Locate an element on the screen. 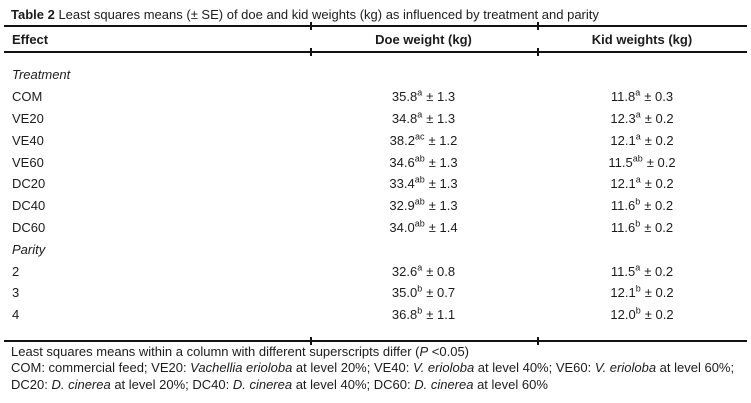 Image resolution: width=751 pixels, height=403 pixels. kid-mean: 11.5 is located at coordinates (620, 162).